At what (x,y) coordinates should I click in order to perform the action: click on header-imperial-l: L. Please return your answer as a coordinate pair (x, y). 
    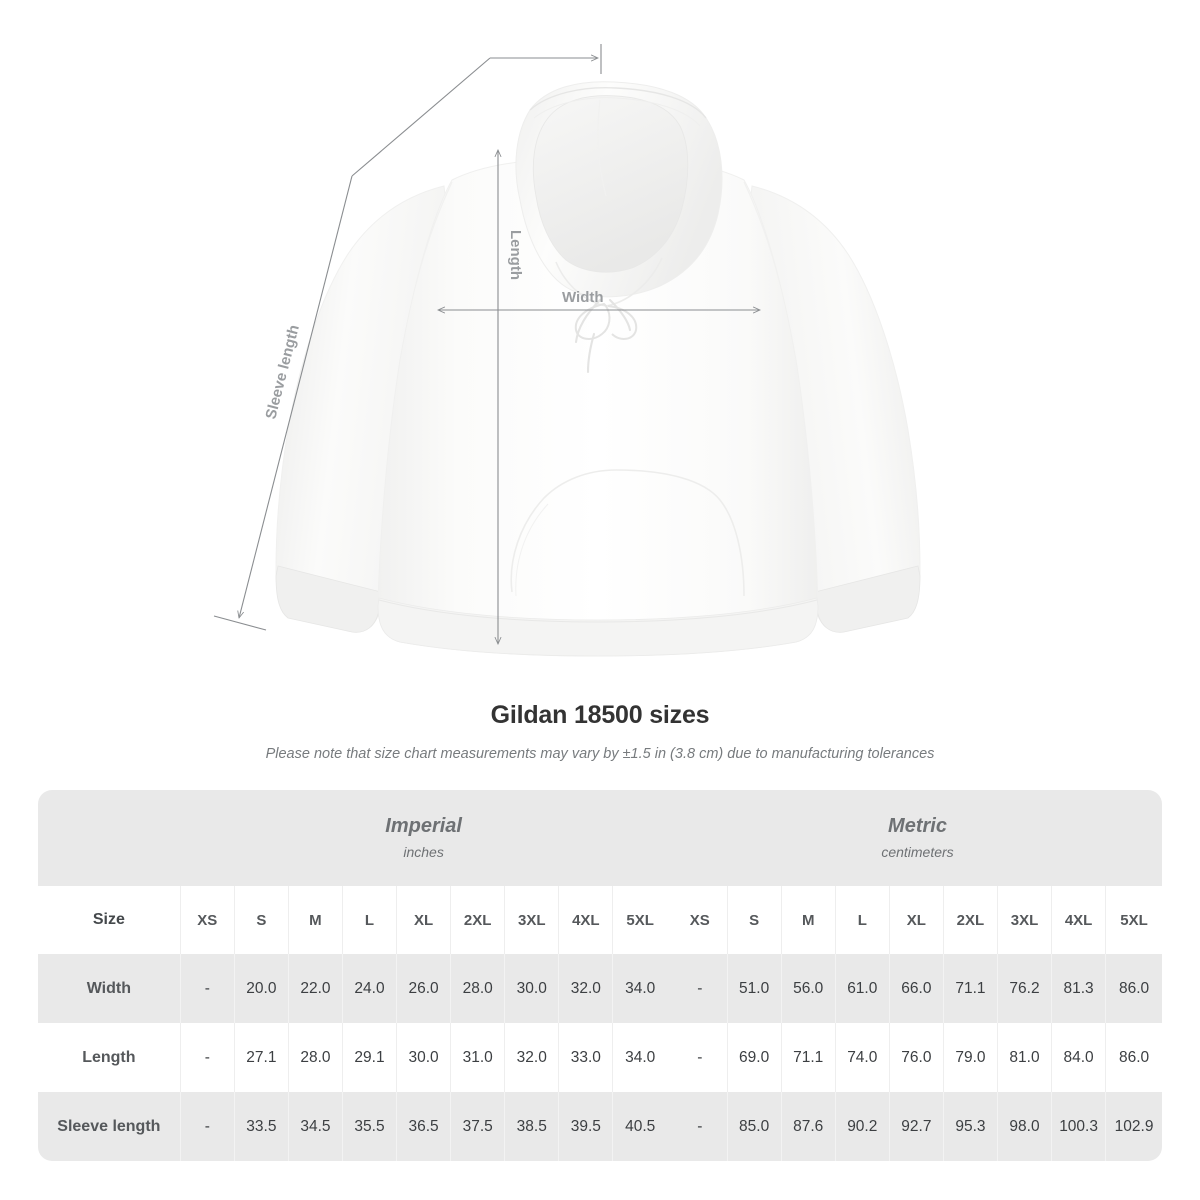
    Looking at the image, I should click on (369, 920).